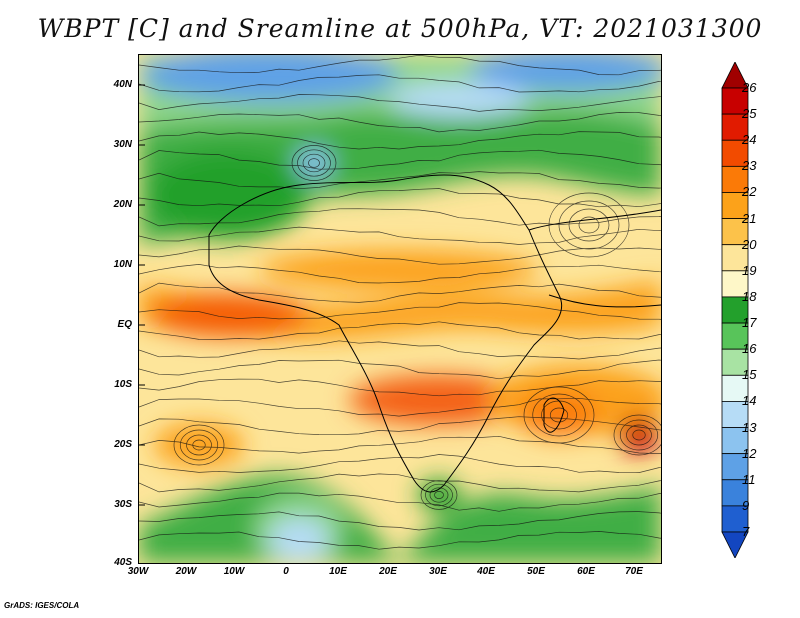 This screenshot has height=618, width=800. What do you see at coordinates (634, 571) in the screenshot?
I see `lon-label: 70E` at bounding box center [634, 571].